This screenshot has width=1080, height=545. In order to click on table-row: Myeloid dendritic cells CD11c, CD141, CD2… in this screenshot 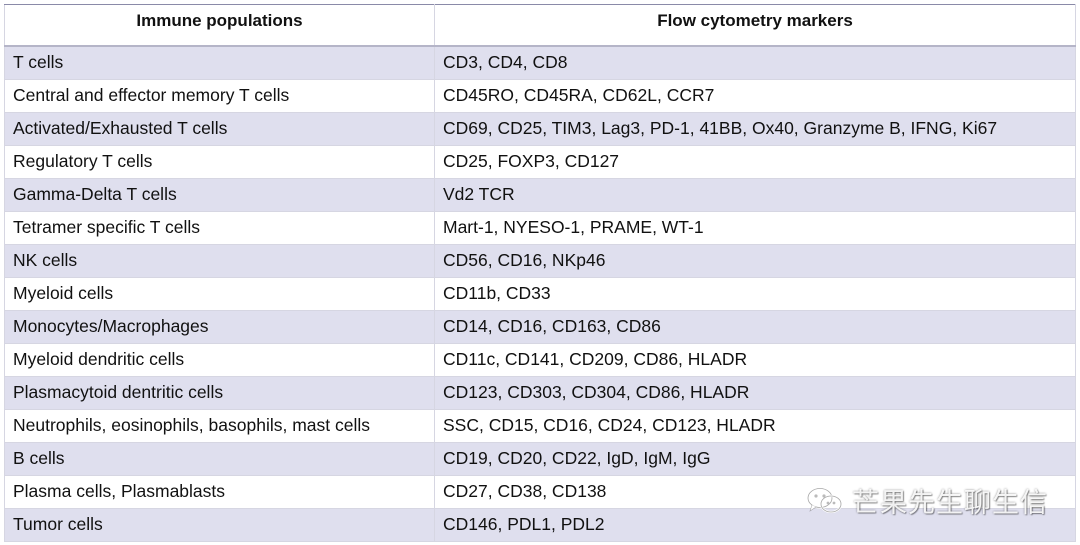, I will do `click(540, 359)`.